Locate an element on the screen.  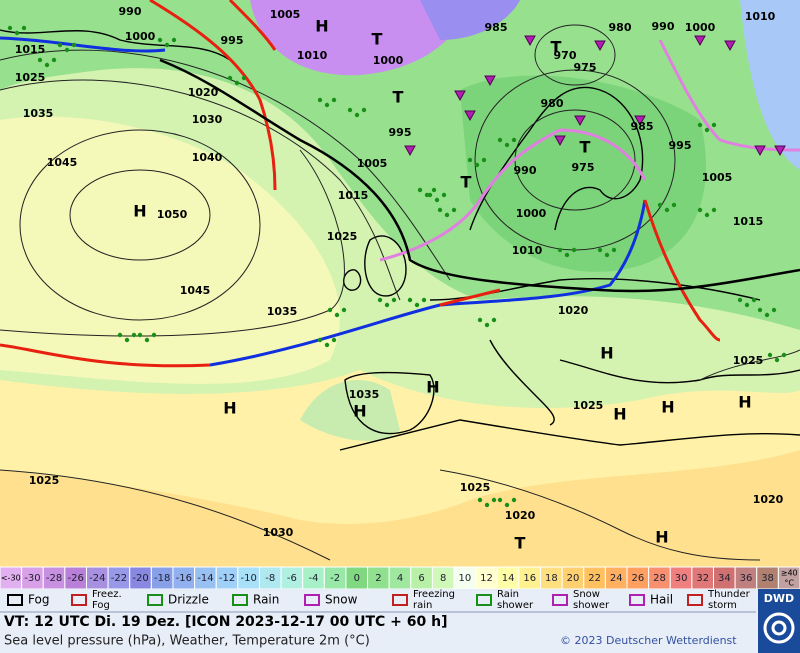
copyright: © 2023 Deutscher Wetterdienst is located at coordinates (648, 640).